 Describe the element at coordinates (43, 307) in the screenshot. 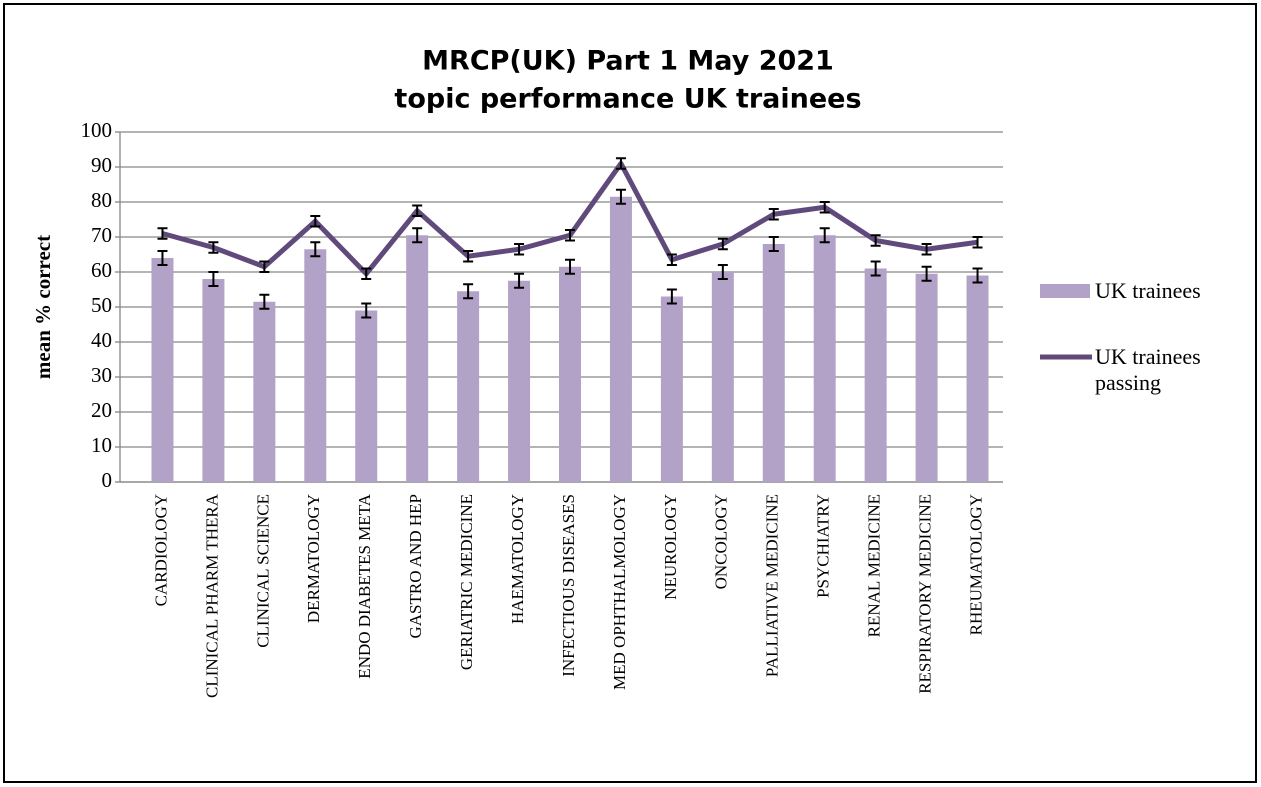

I see `y-axis-label: mean % correct` at that location.